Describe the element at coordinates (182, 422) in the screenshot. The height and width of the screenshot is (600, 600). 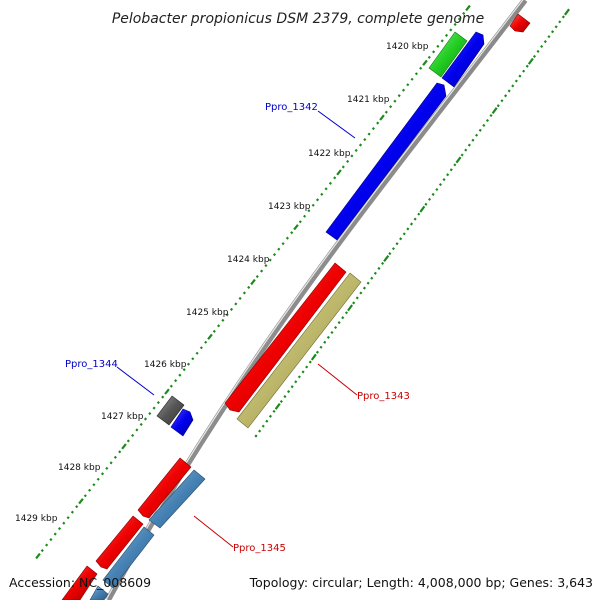
I see `gene-blue-small` at that location.